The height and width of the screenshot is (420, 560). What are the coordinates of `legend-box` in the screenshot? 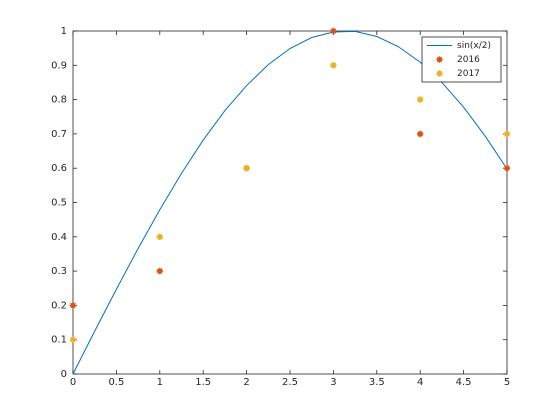 It's located at (461, 59).